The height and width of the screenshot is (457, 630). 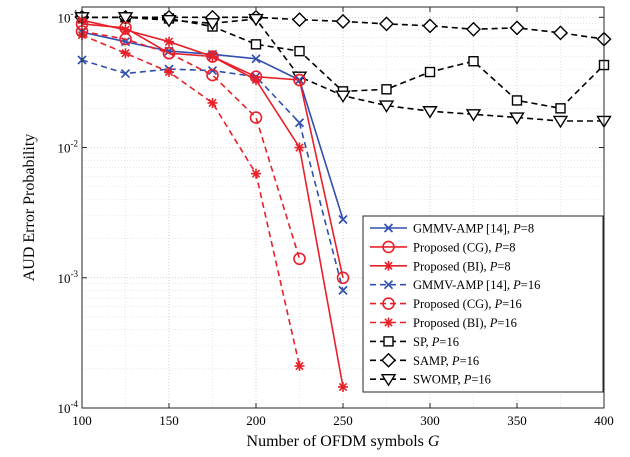 What do you see at coordinates (169, 420) in the screenshot?
I see `x-tick-label: 150` at bounding box center [169, 420].